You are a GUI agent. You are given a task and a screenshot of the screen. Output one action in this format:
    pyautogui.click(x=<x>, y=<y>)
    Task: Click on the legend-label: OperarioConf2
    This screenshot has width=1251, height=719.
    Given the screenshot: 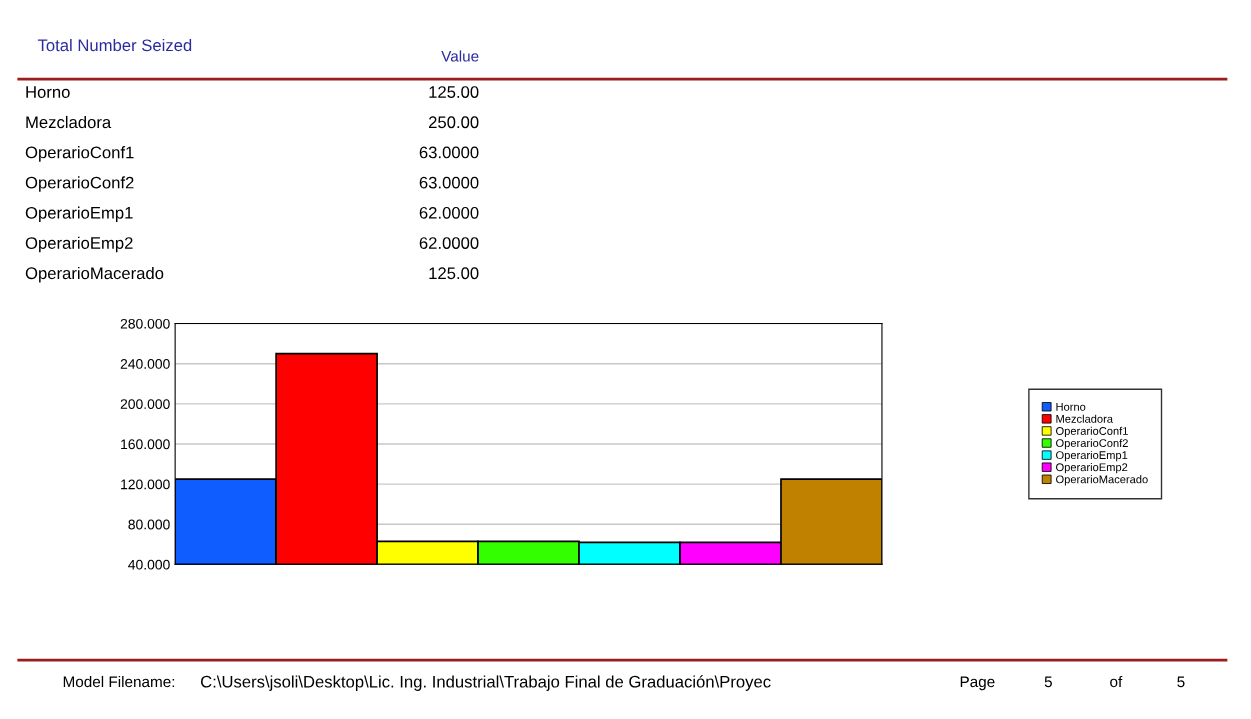 What is the action you would take?
    pyautogui.click(x=1092, y=444)
    